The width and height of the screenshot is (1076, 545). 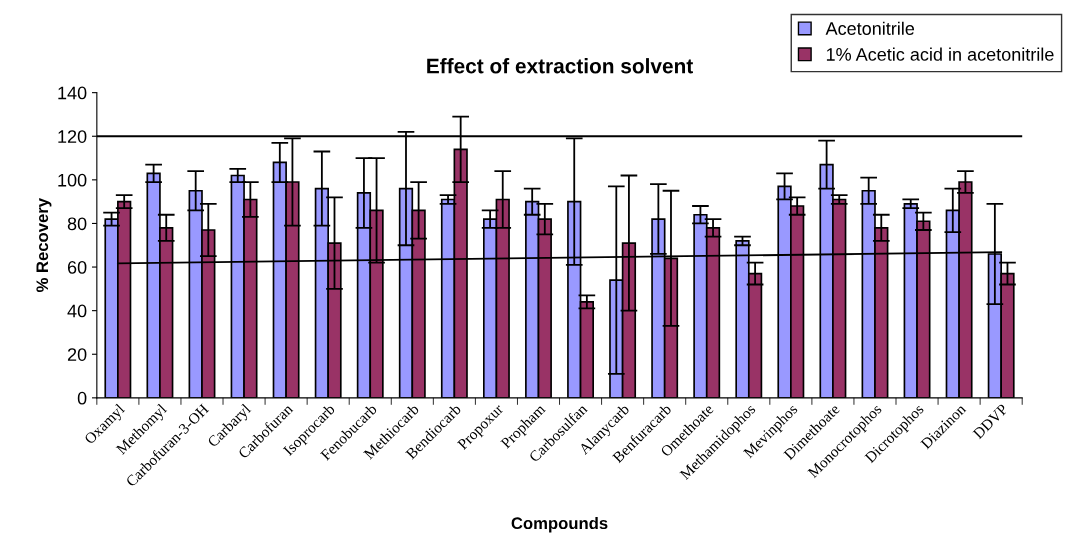 What do you see at coordinates (44, 245) in the screenshot?
I see `y-axis-title: % Recovery` at bounding box center [44, 245].